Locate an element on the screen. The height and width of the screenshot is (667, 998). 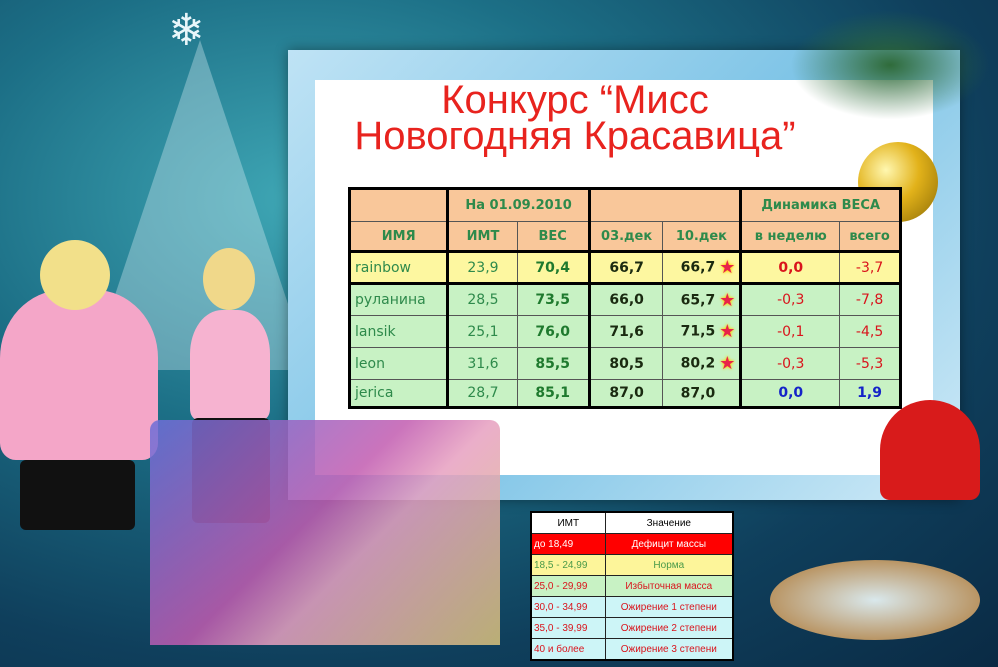
col-name: ИМЯ is located at coordinates (398, 237).